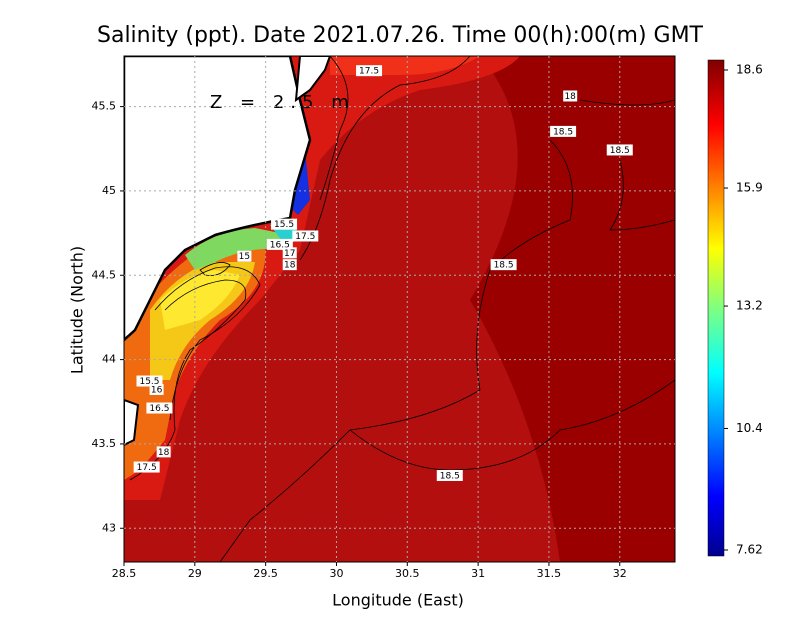 The height and width of the screenshot is (618, 800). Describe the element at coordinates (336, 573) in the screenshot. I see `x-tick-label: 30` at that location.